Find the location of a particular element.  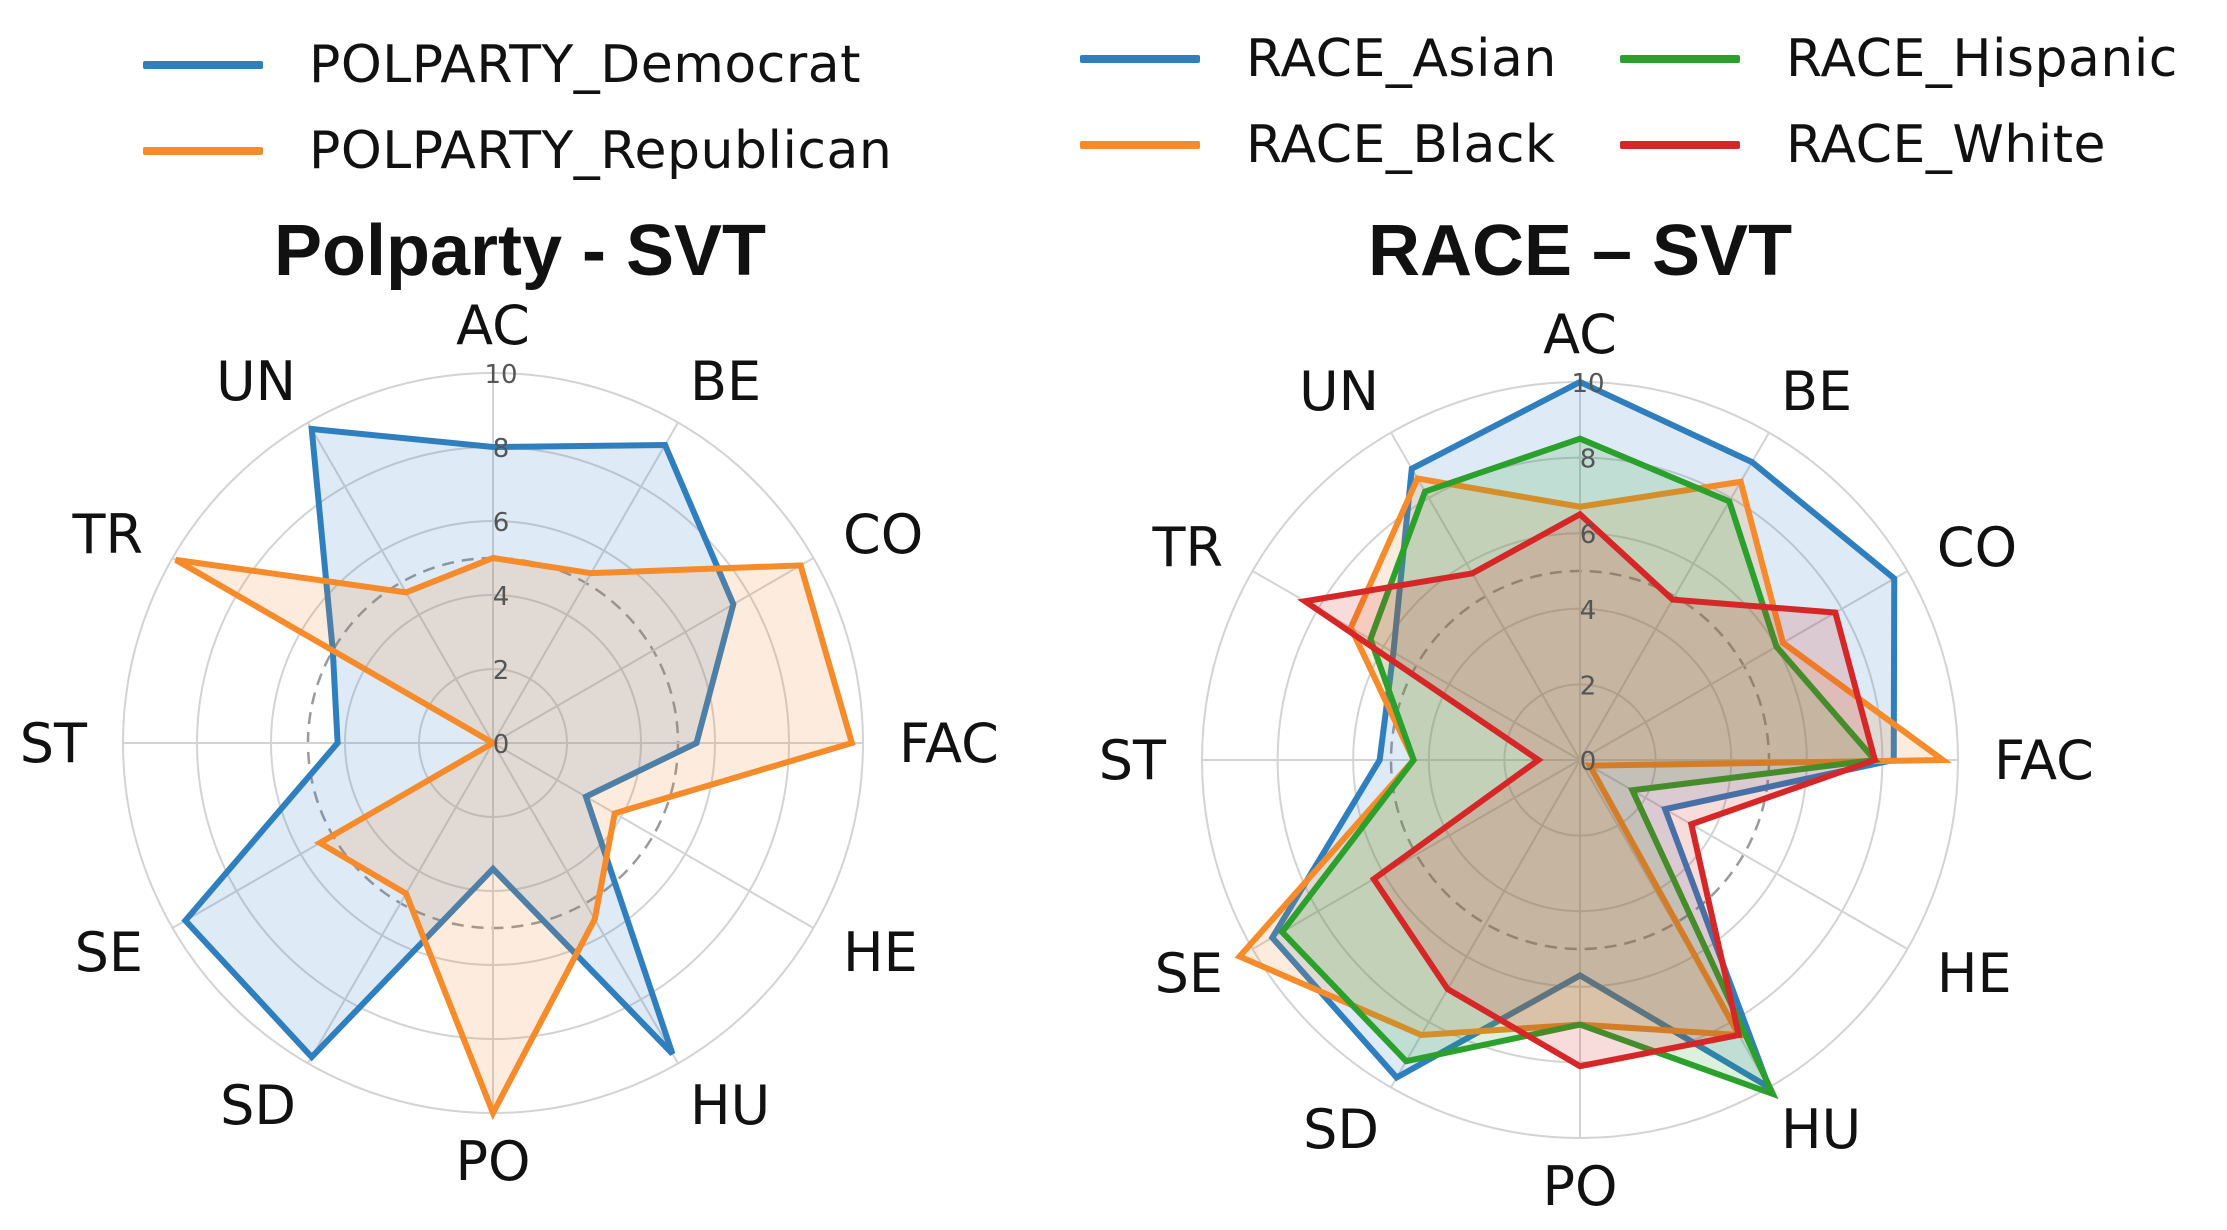

legend-label-asian: RACE_Asian is located at coordinates (1401, 59).